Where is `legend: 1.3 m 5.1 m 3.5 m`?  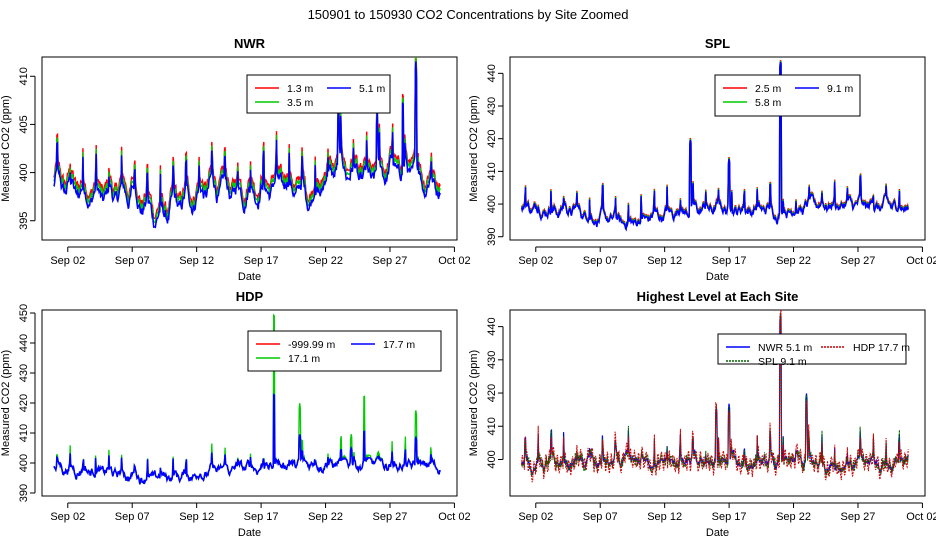 legend: 1.3 m 5.1 m 3.5 m is located at coordinates (318, 94).